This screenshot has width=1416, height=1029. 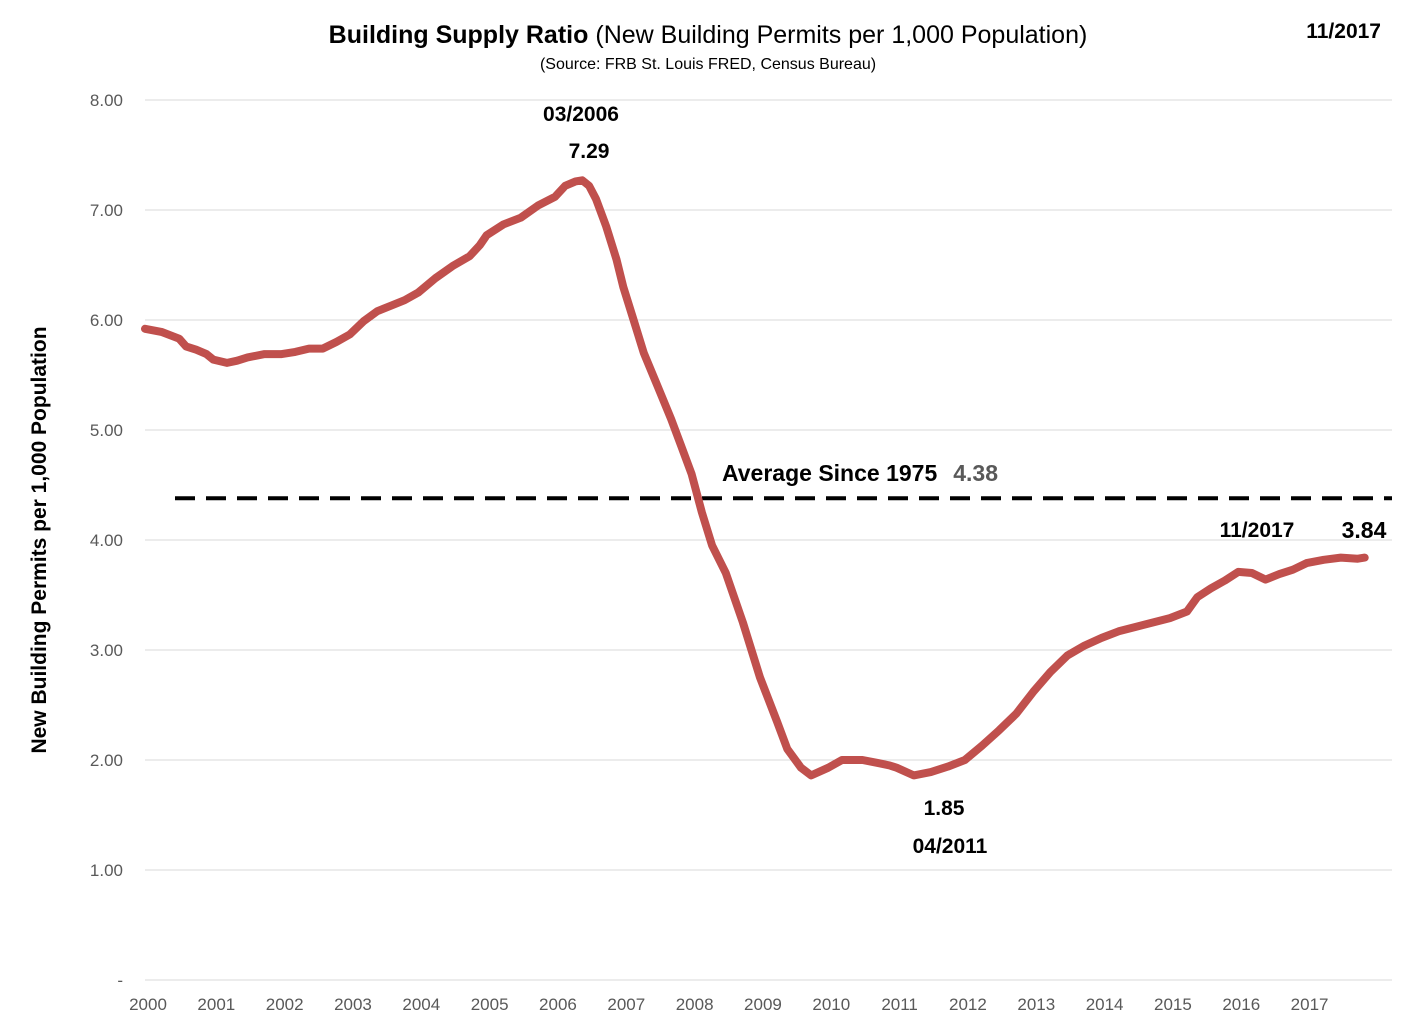 What do you see at coordinates (490, 1004) in the screenshot?
I see `x-tick-label: 2005` at bounding box center [490, 1004].